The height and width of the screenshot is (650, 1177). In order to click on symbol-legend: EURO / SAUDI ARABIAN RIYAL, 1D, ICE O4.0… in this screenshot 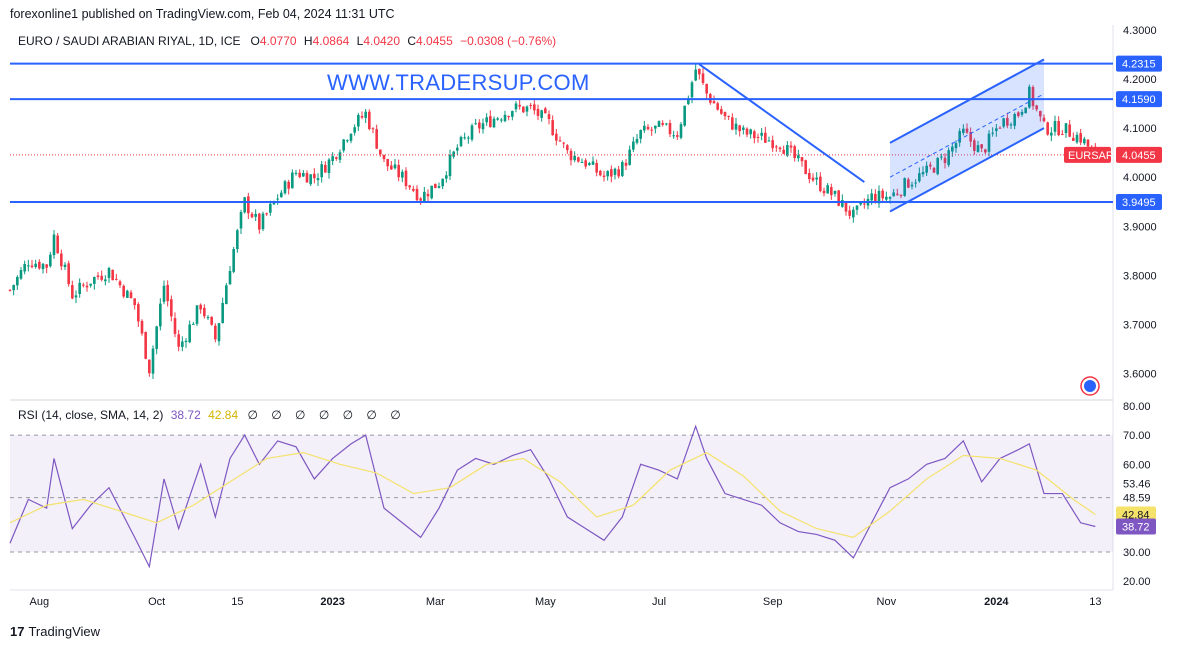, I will do `click(289, 41)`.